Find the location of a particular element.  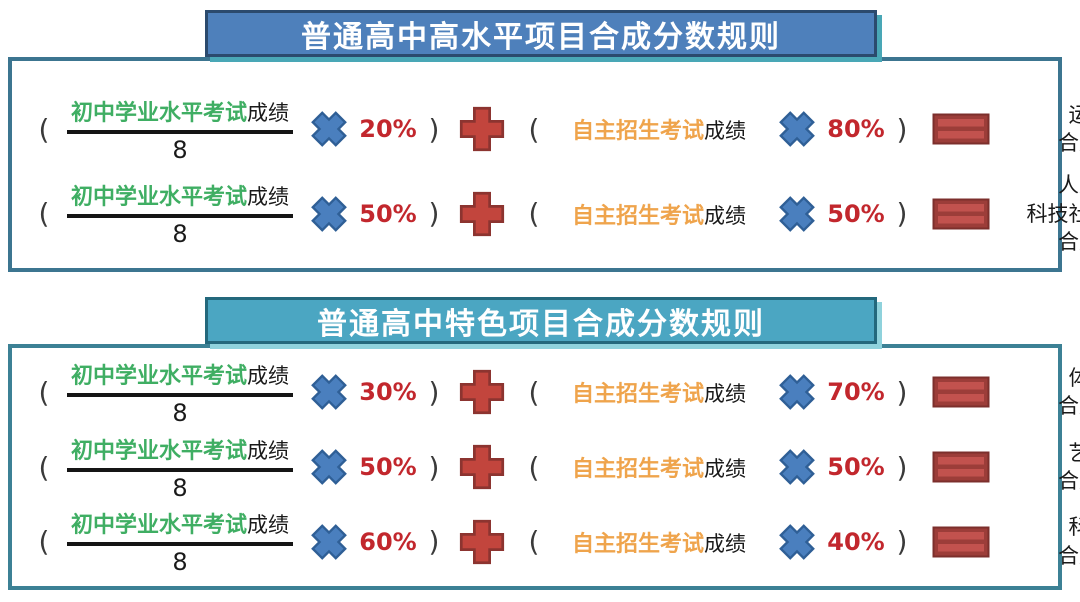

panel1-title: 普通高中高水平项目合成分数规则 is located at coordinates (541, 33).